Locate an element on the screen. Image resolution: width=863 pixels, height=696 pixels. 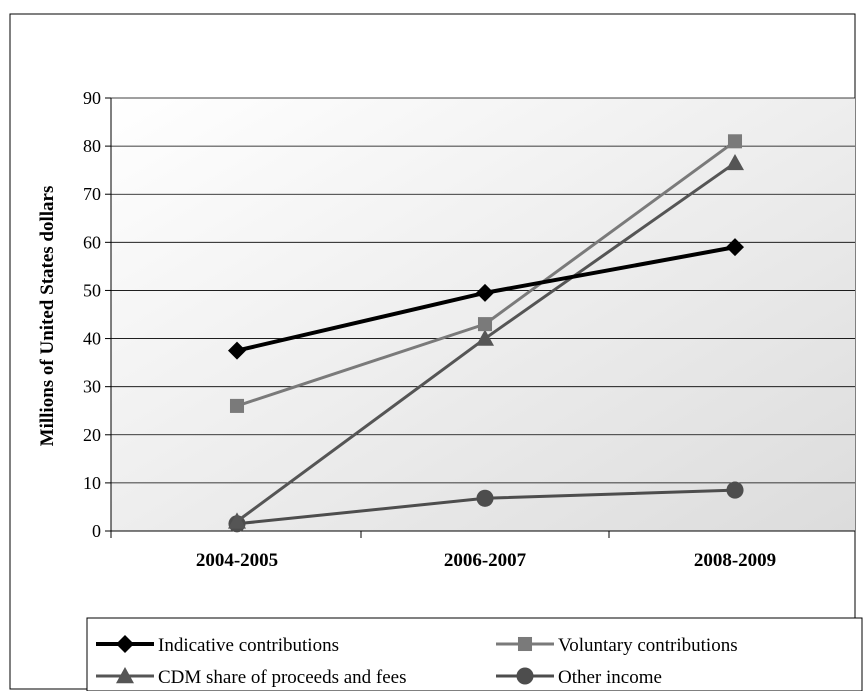
legend-item: Voluntary contributions is located at coordinates (617, 645).